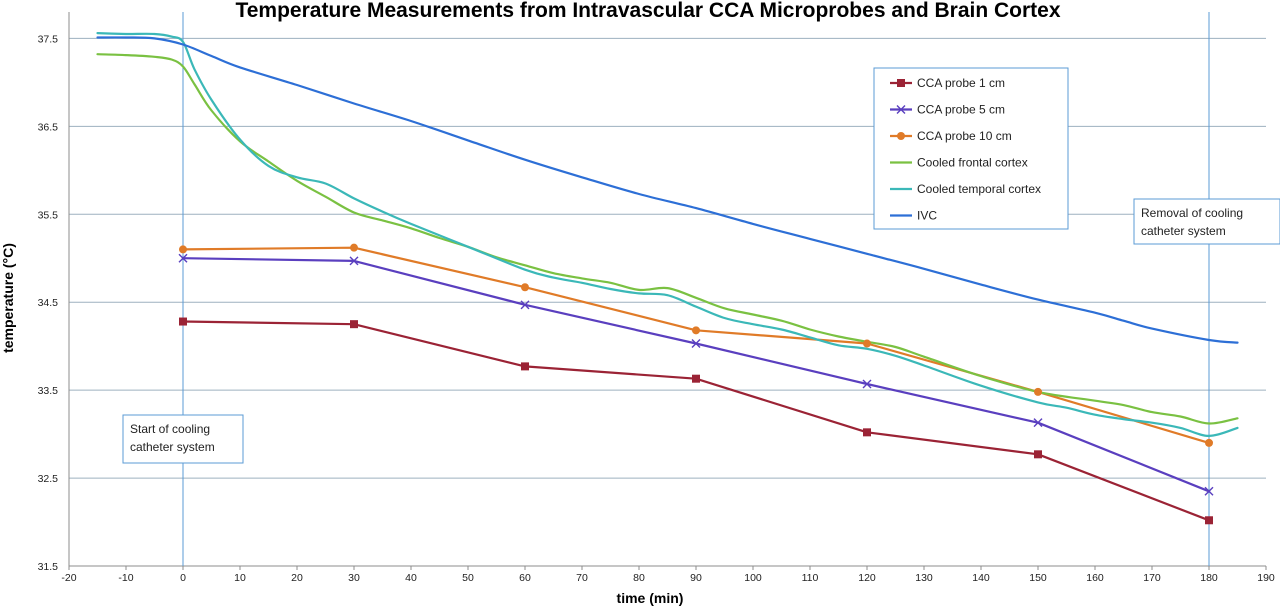 This screenshot has width=1280, height=608. I want to click on x-tick-label: 20, so click(297, 578).